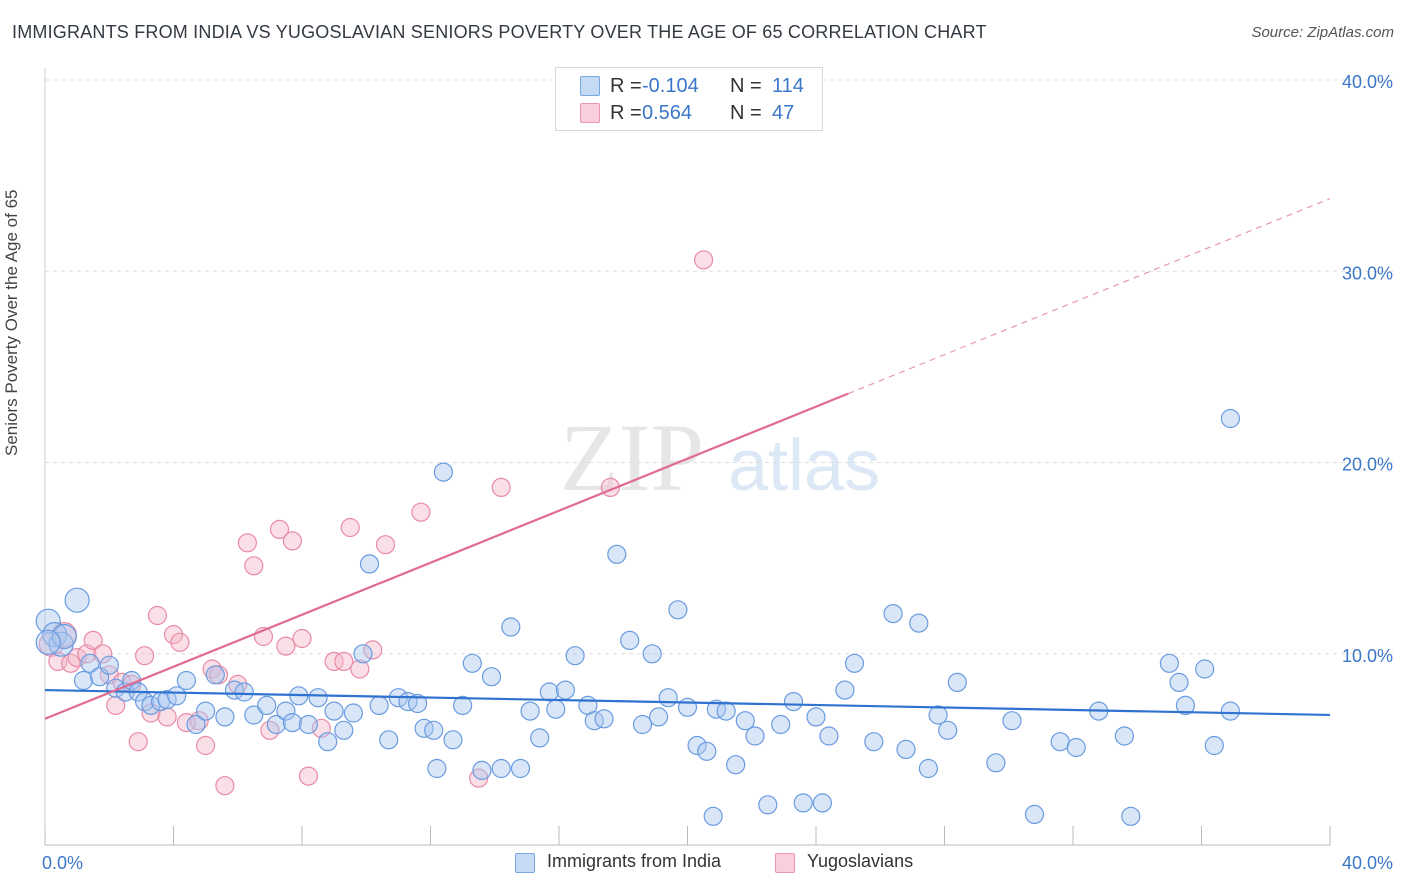 This screenshot has height=892, width=1406. Describe the element at coordinates (689, 99) in the screenshot. I see `correlation-legend: R = -0.104 N = 114 R = 0.564 N = 47` at that location.